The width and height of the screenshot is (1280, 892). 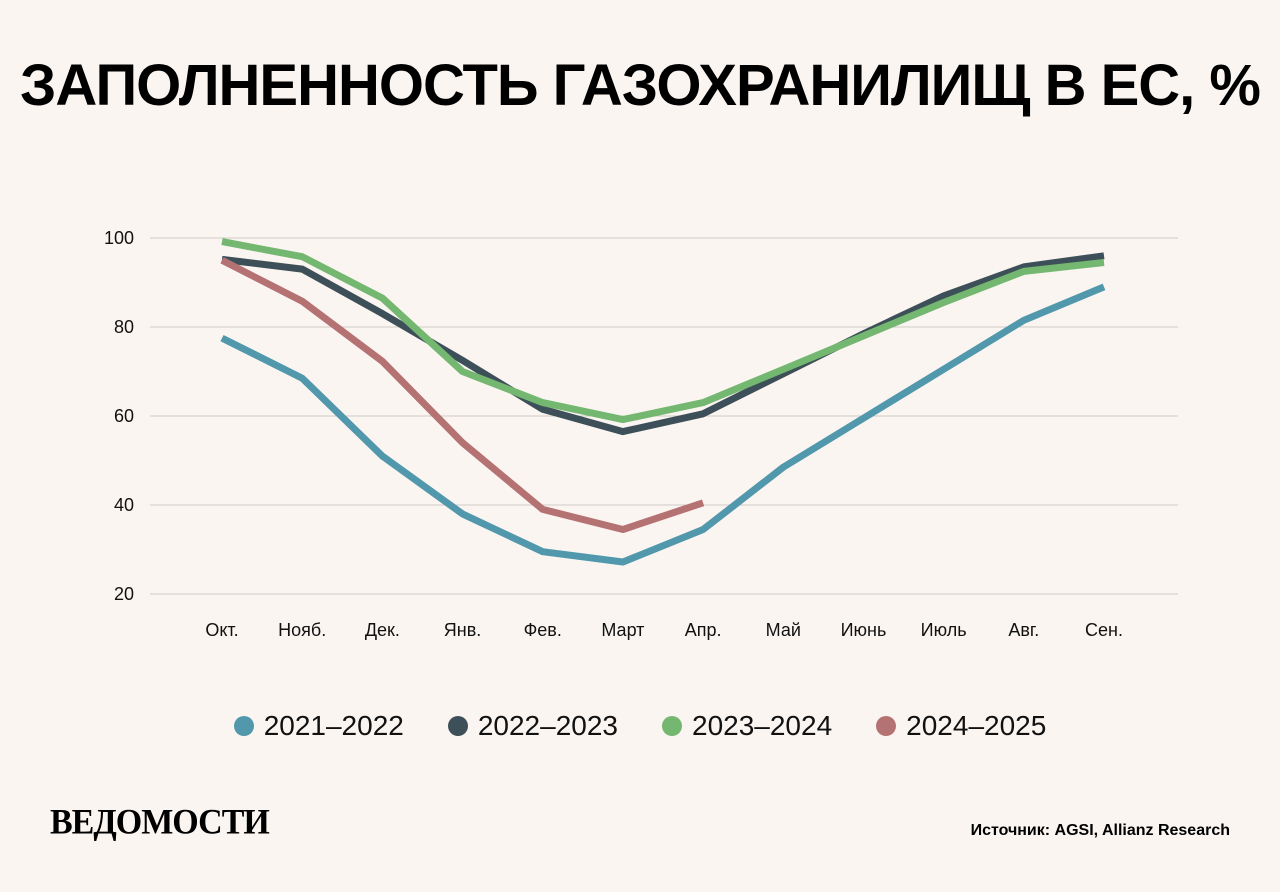 I want to click on y-tick-label: 40, so click(x=124, y=505).